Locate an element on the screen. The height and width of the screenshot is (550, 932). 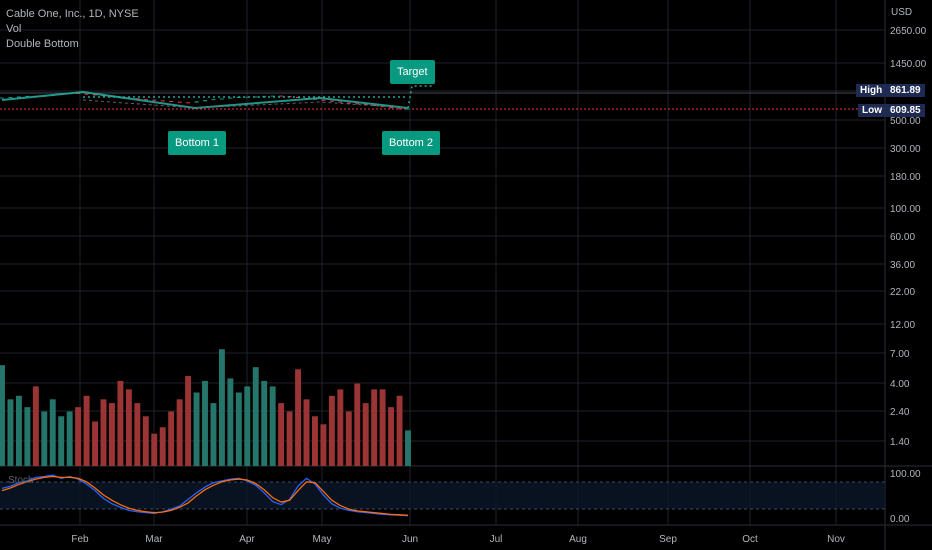
bottom-2-label: Bottom 2 is located at coordinates (411, 143).